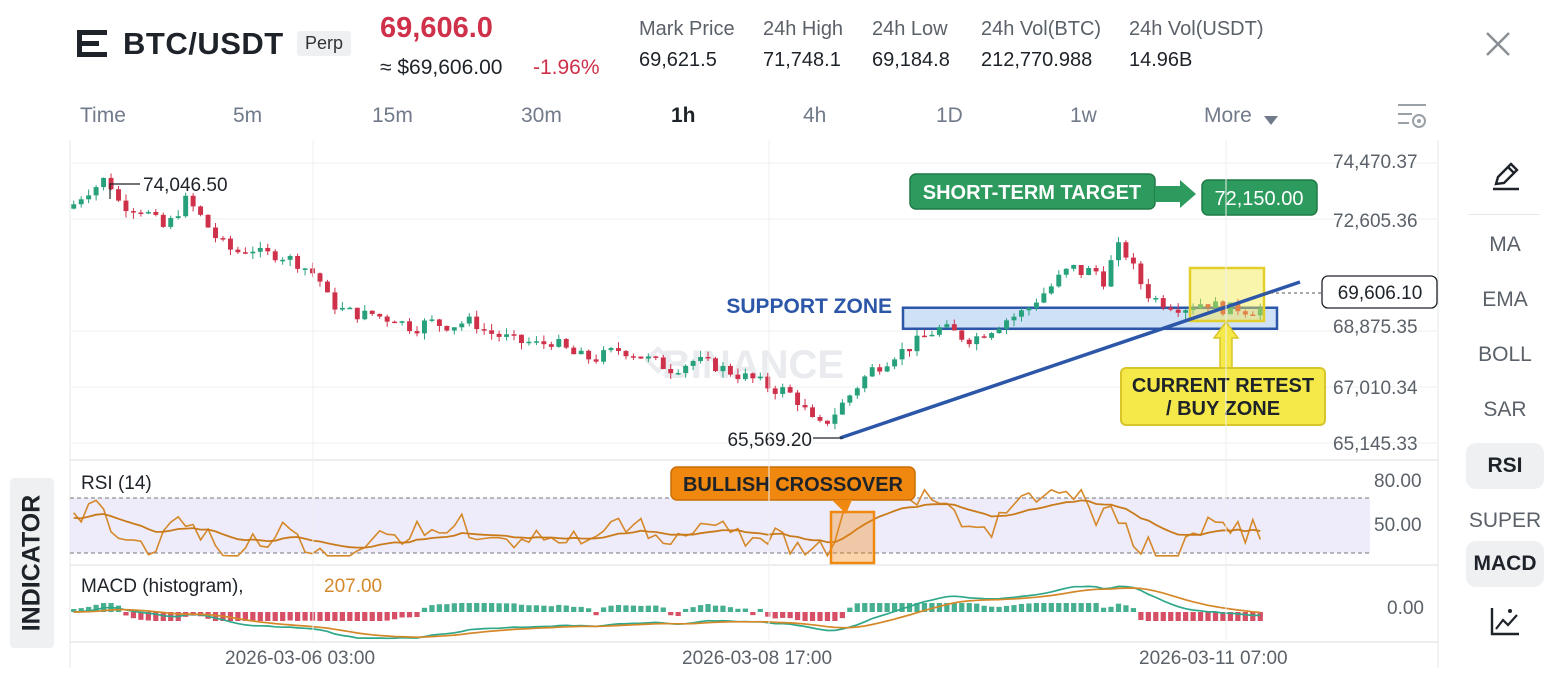 The width and height of the screenshot is (1567, 688). I want to click on indicator-chart-icon, so click(1505, 623).